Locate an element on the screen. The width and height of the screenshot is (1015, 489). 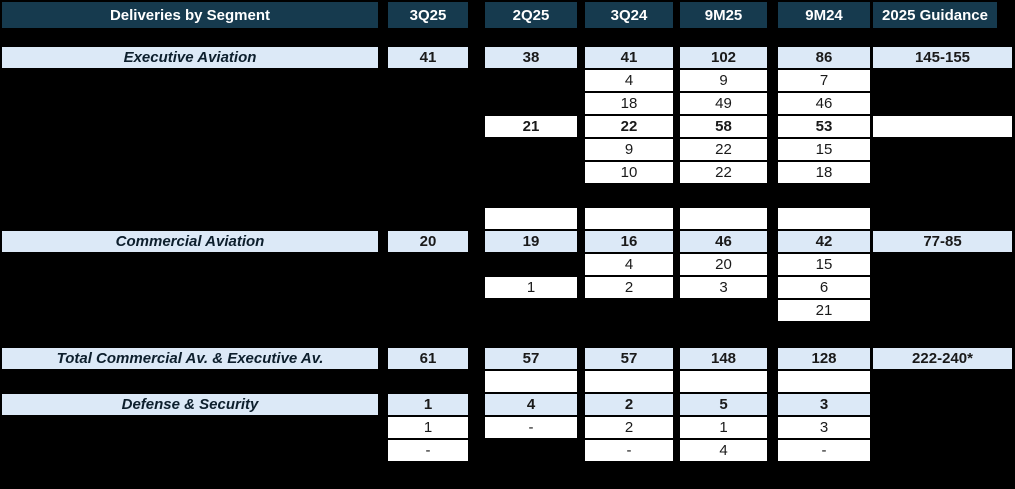
cell-3q25: 1 is located at coordinates (428, 427).